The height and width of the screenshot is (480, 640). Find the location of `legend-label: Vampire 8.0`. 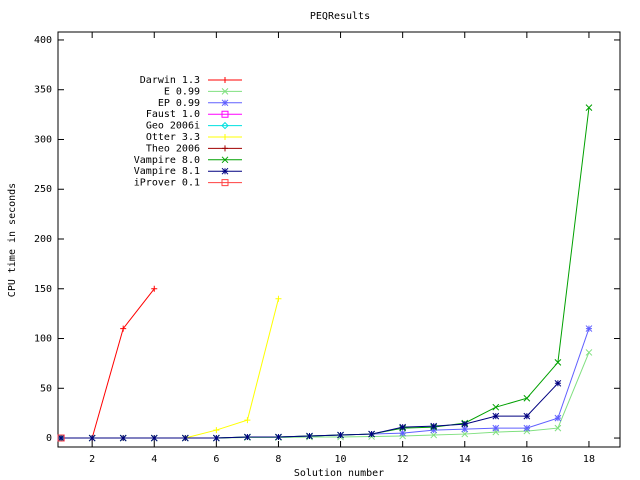

legend-label: Vampire 8.0 is located at coordinates (167, 160).